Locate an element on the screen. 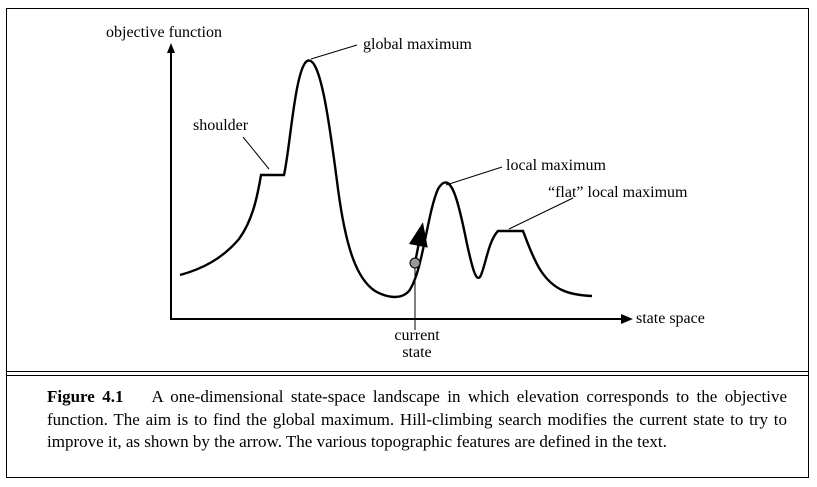 This screenshot has width=817, height=487. shoulder-label: shoulder is located at coordinates (221, 125).